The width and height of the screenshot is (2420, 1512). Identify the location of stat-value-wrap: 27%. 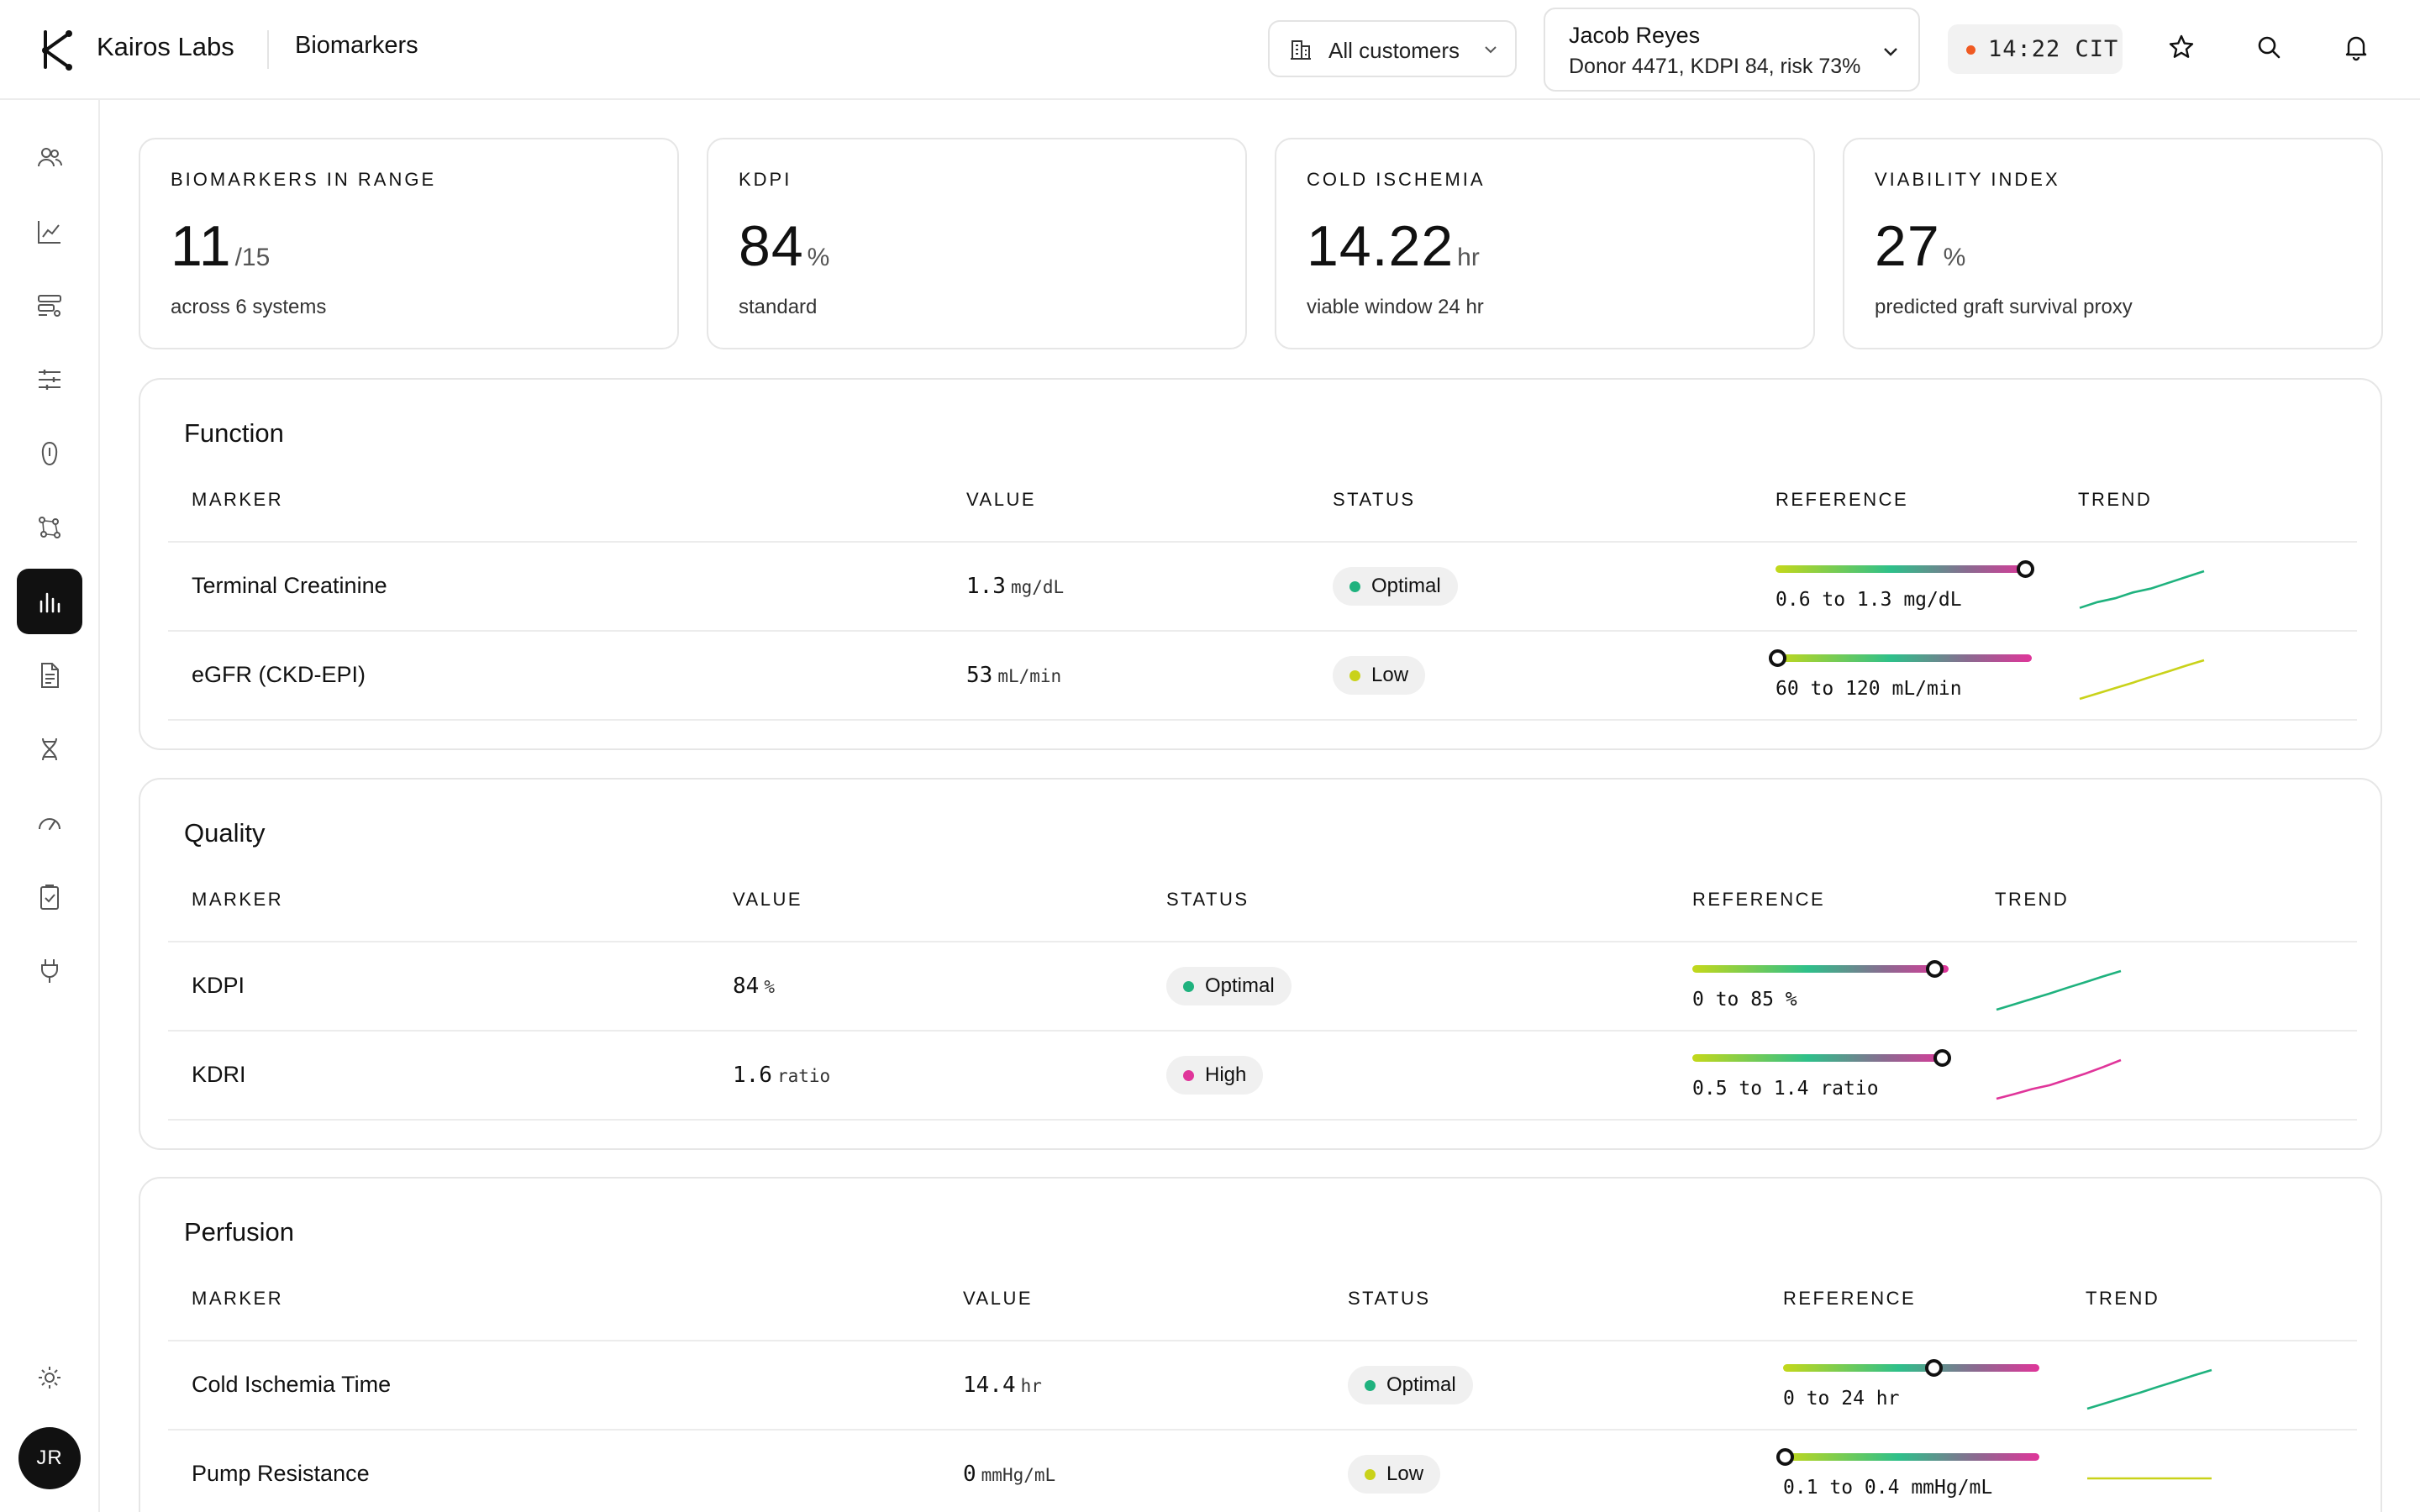
(1920, 246).